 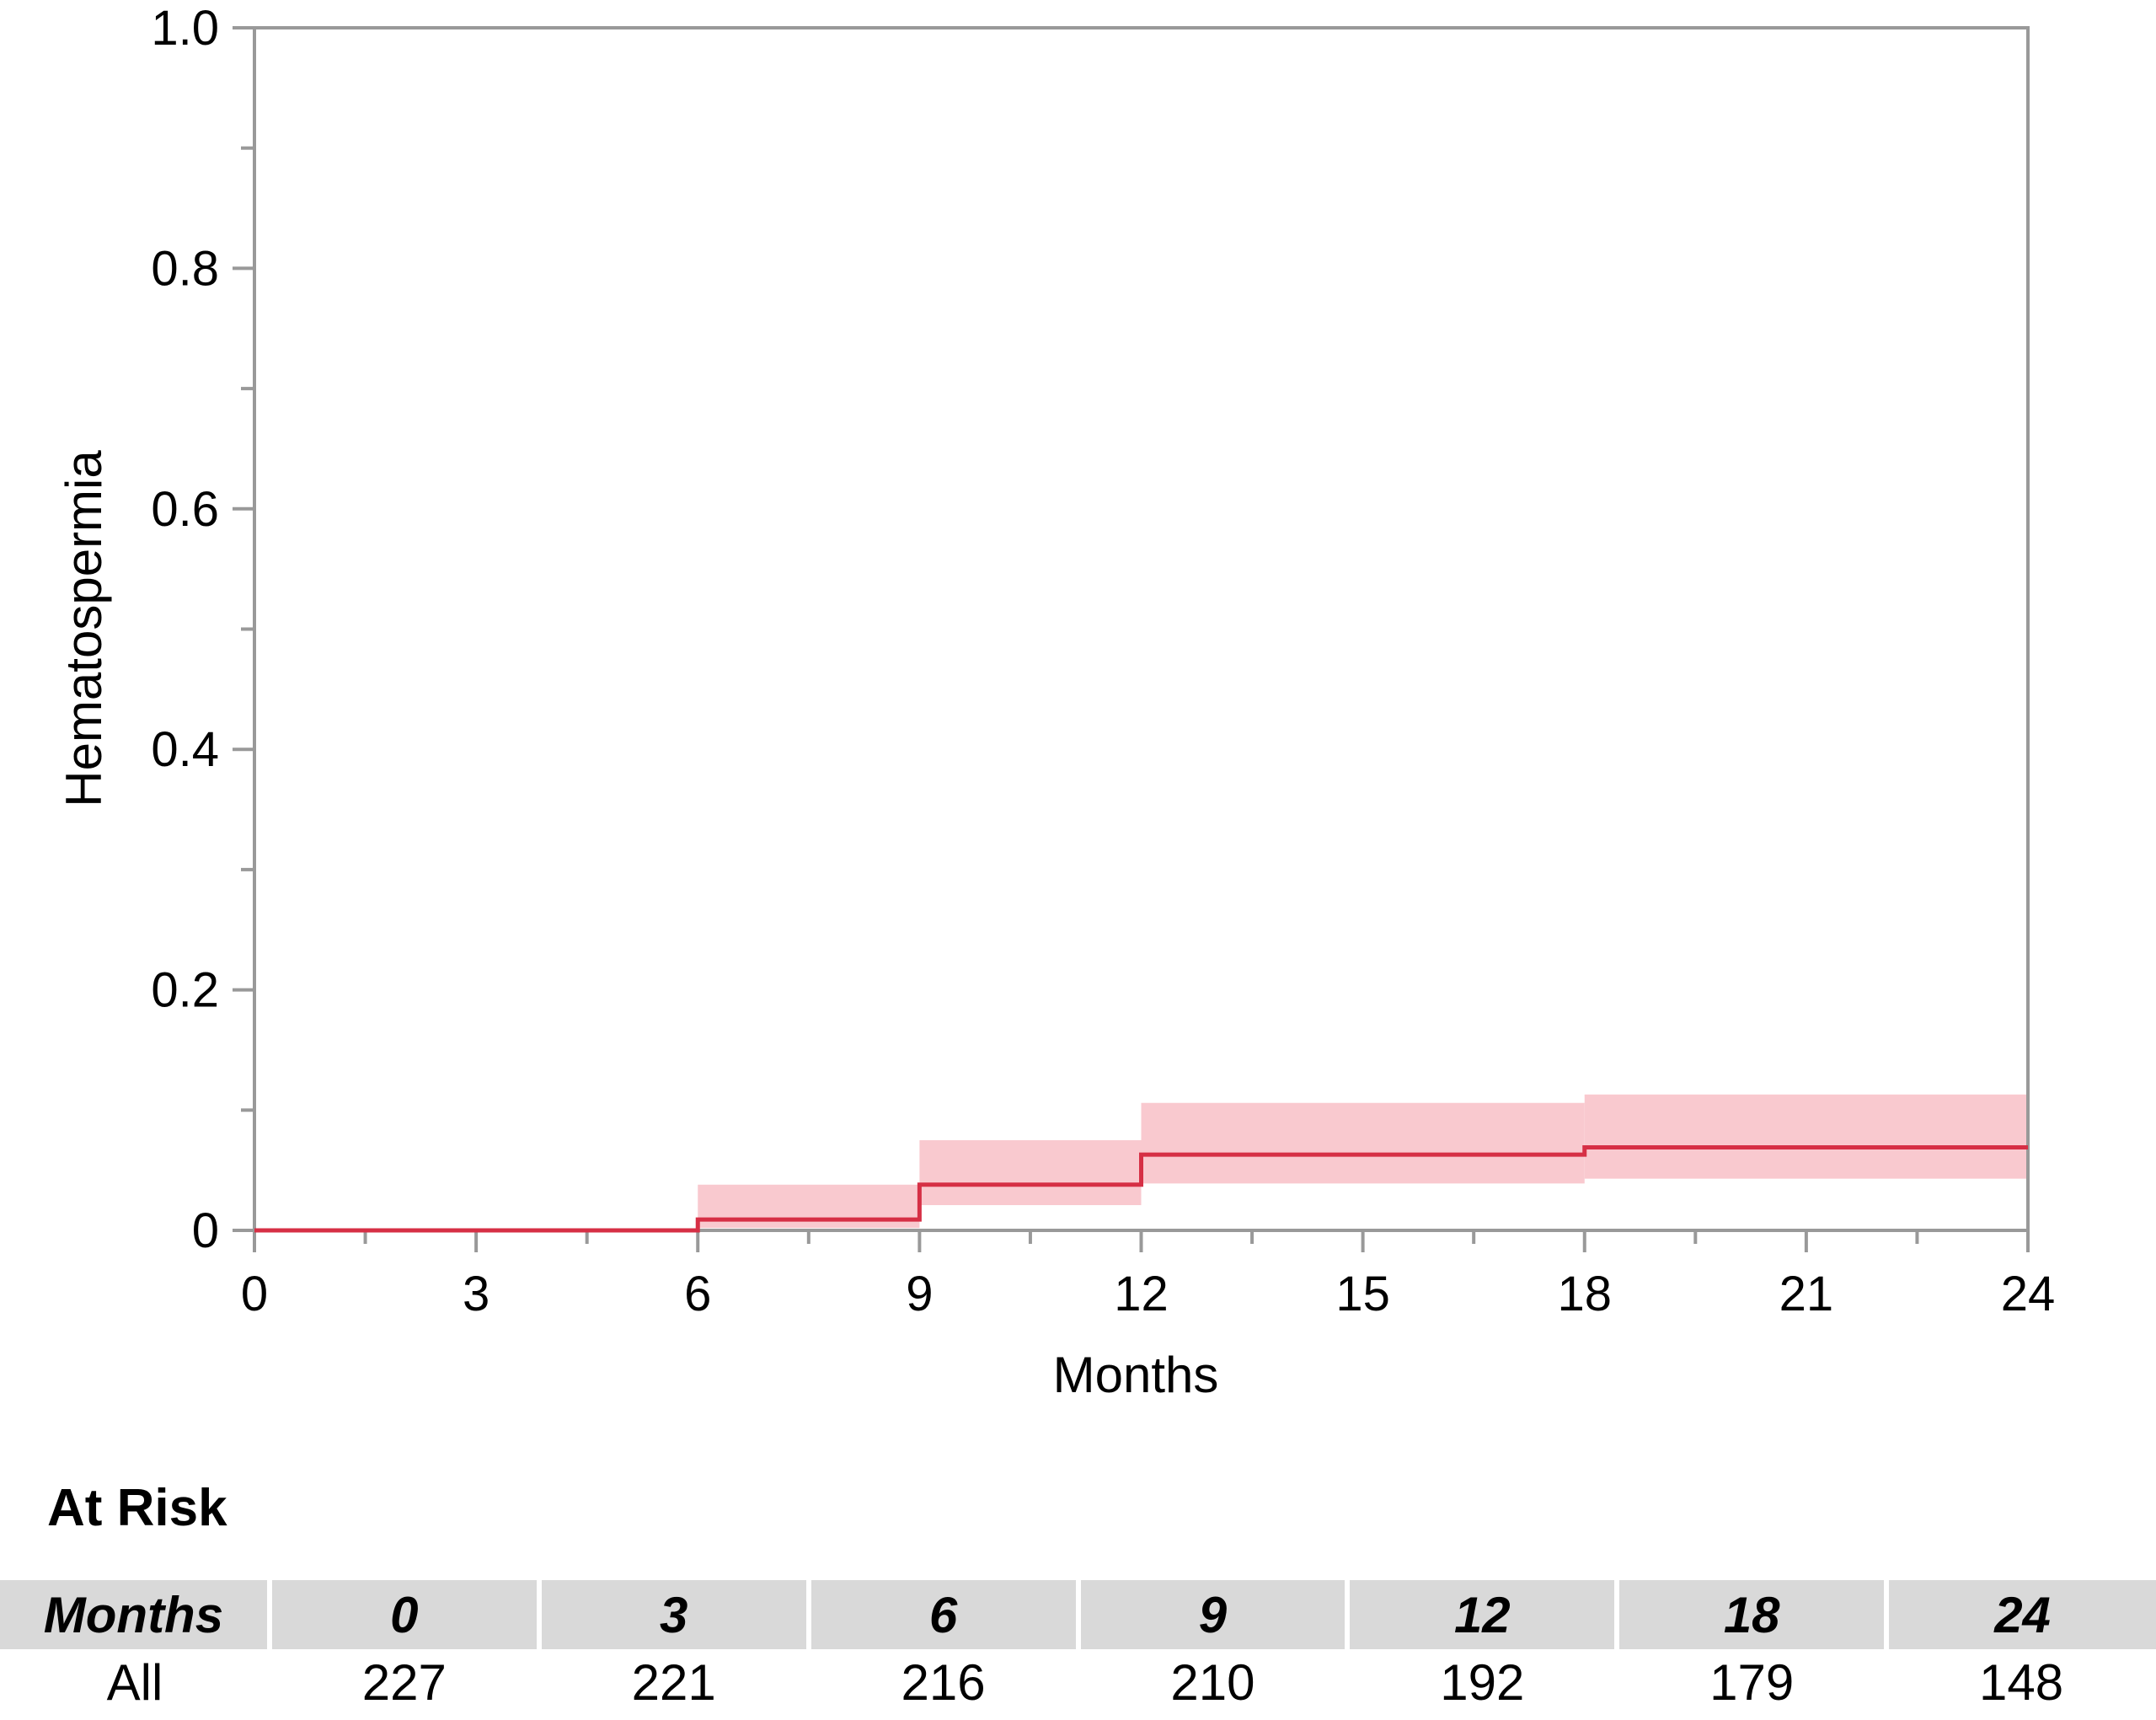 I want to click on survival-line-layer, so click(x=1141, y=1189).